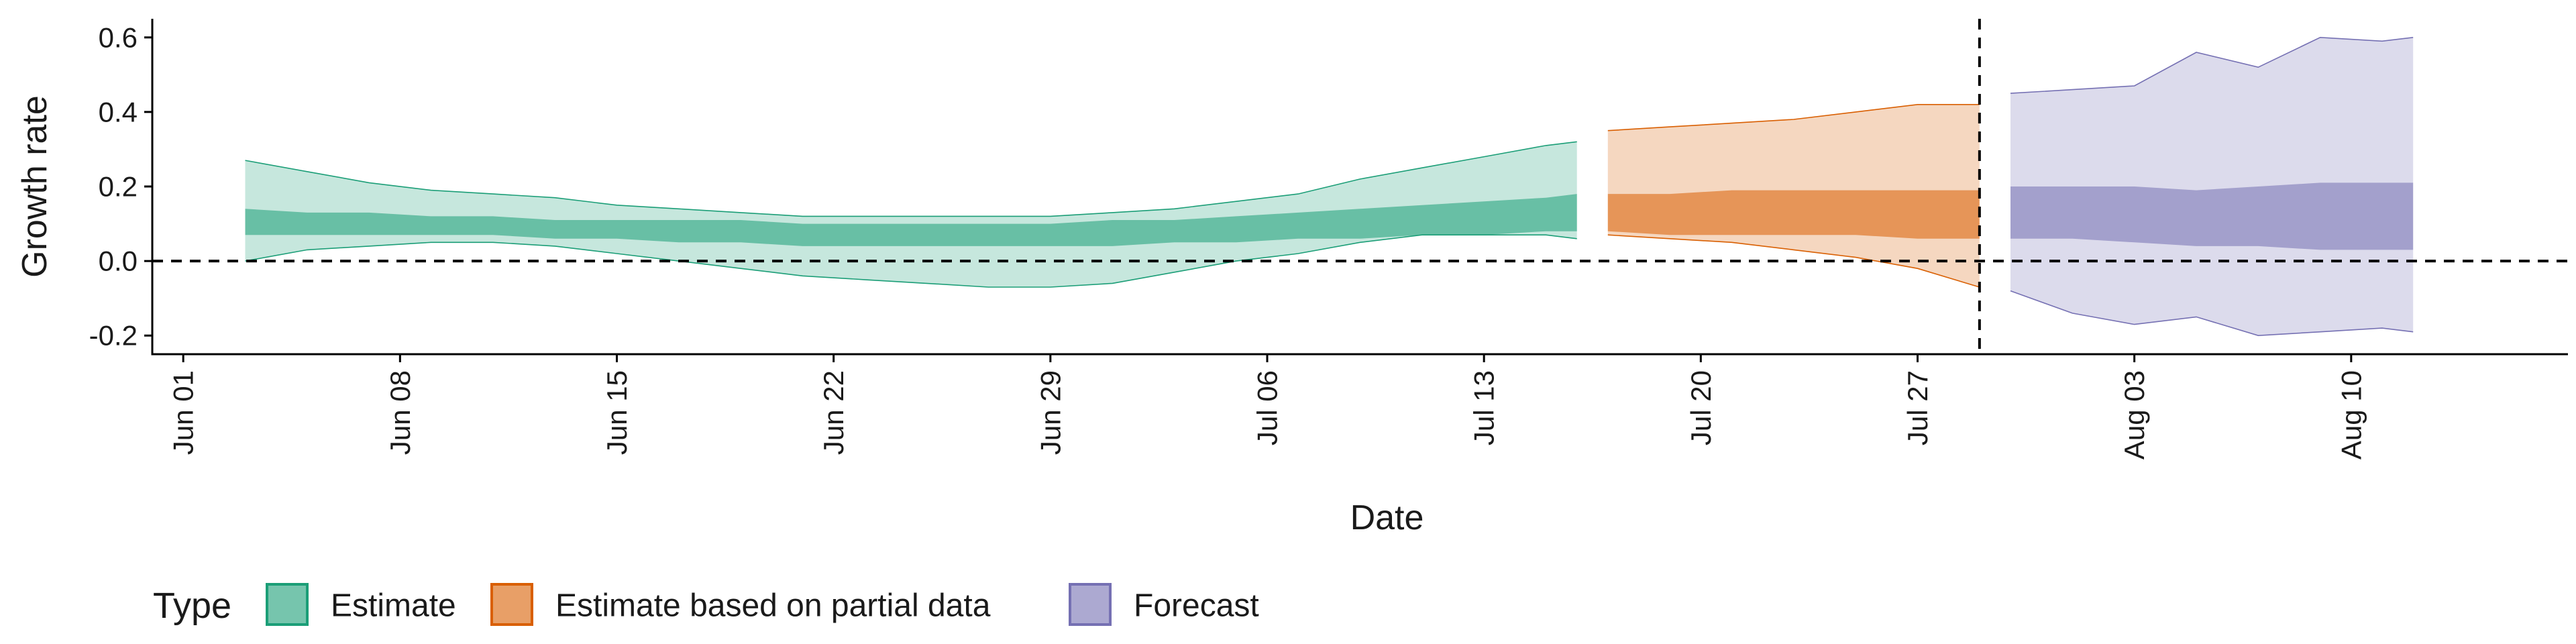 The image size is (2576, 644). Describe the element at coordinates (1387, 517) in the screenshot. I see `x-axis-title: Date` at that location.